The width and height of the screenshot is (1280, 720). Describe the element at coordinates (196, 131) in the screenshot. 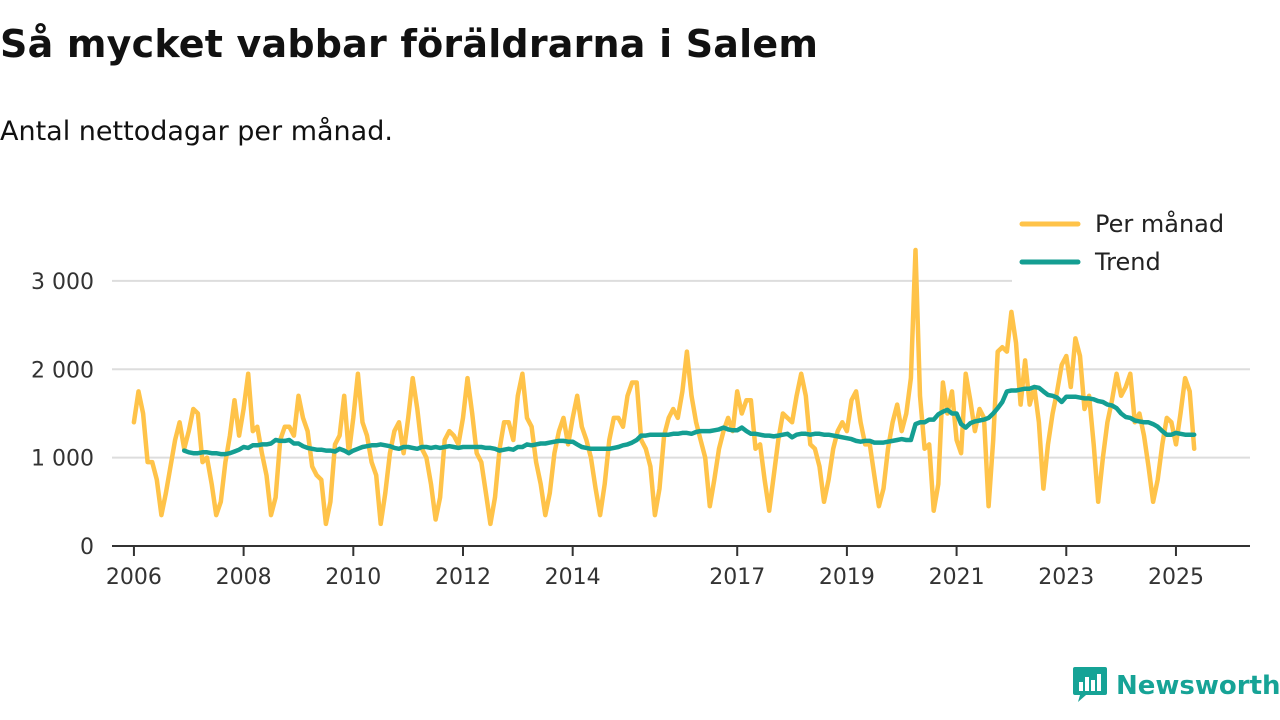

I see `chart-subtitle: Antal nettodagar per månad.` at that location.